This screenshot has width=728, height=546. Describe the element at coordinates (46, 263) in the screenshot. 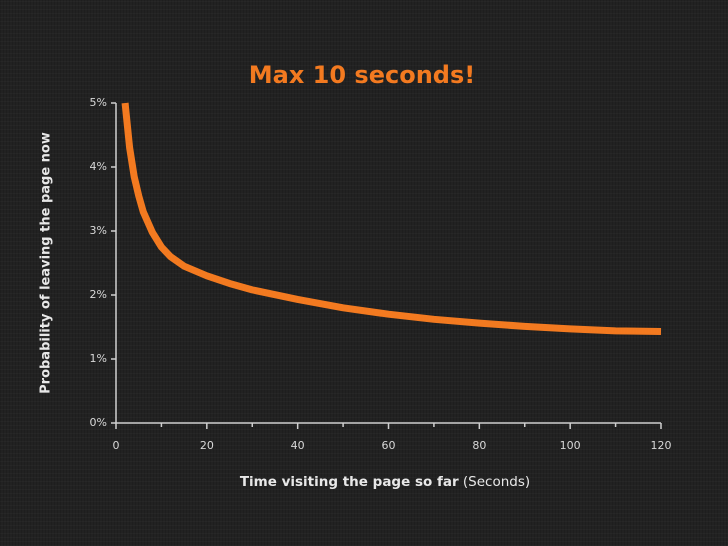

I see `y-axis-label: Probability of leaving the page now` at that location.